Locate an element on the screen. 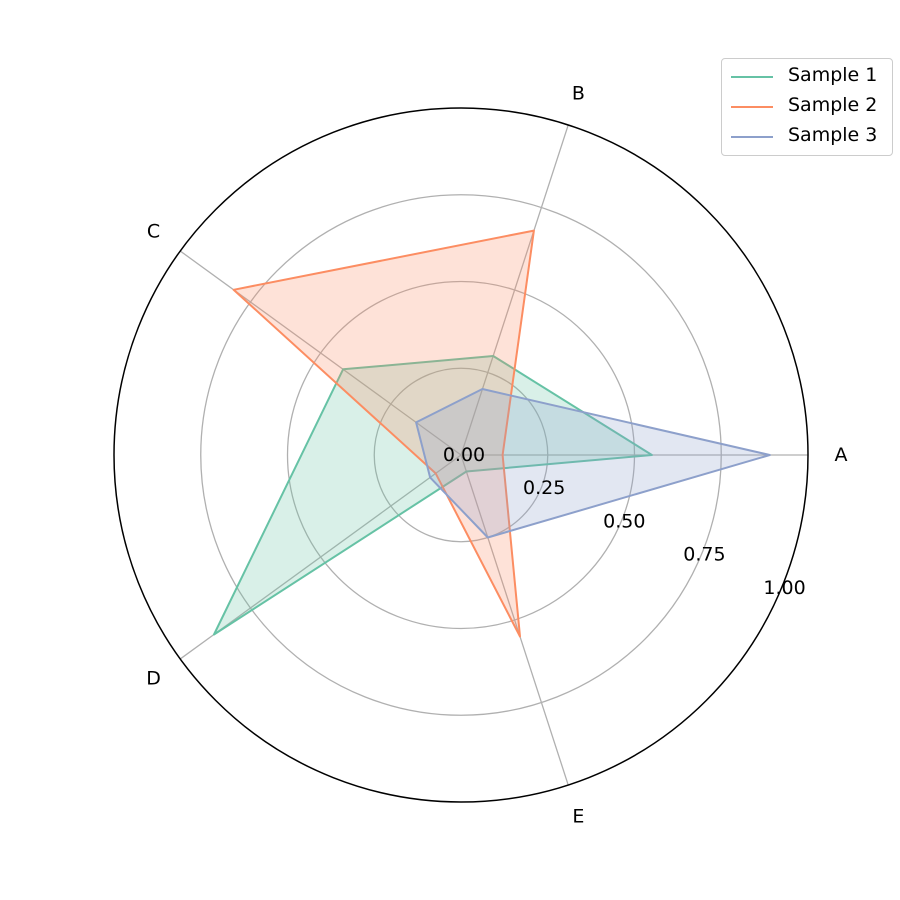 This screenshot has height=900, width=900. legend-label-sample-2: Sample 2 is located at coordinates (833, 105).